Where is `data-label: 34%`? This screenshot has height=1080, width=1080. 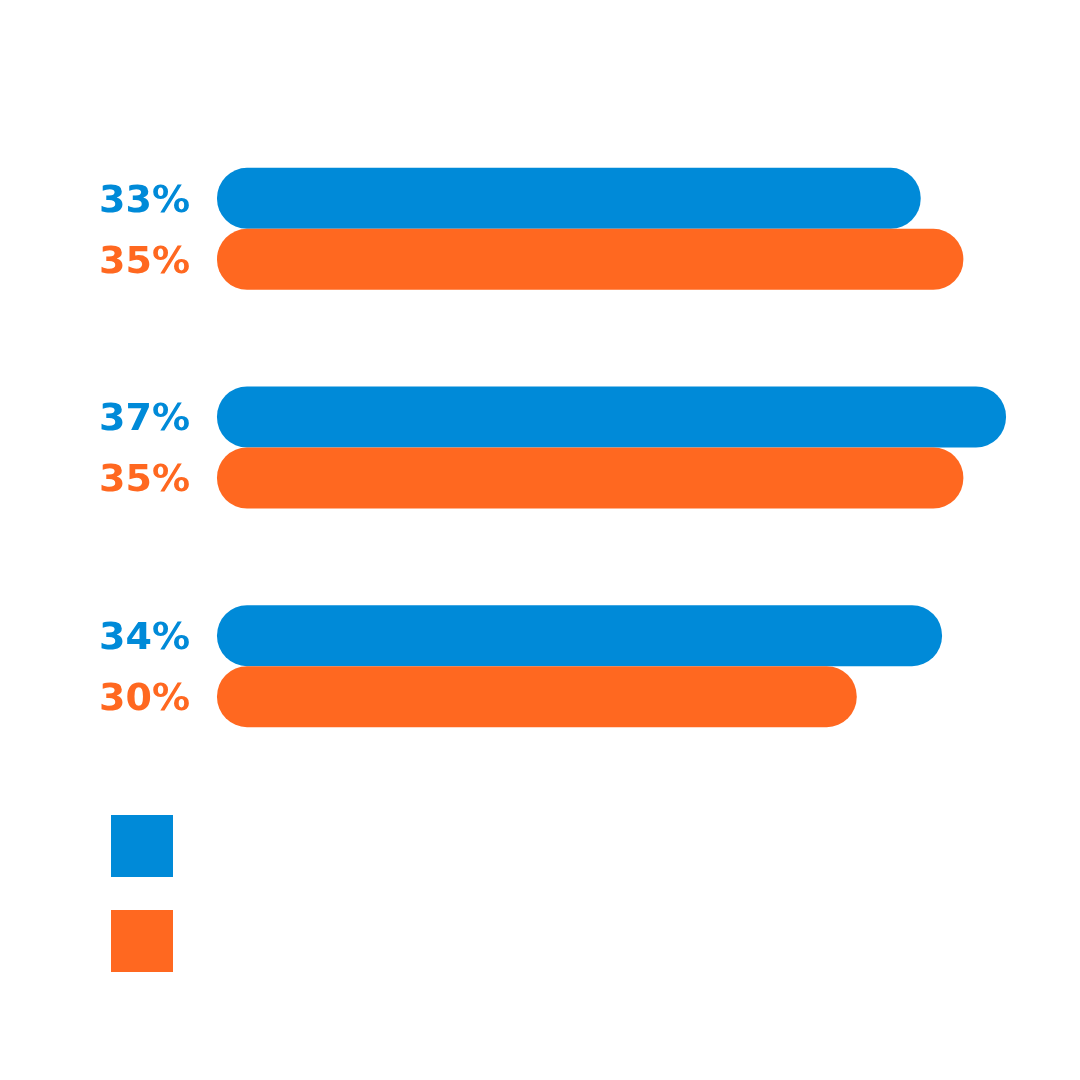
data-label: 34% is located at coordinates (144, 635).